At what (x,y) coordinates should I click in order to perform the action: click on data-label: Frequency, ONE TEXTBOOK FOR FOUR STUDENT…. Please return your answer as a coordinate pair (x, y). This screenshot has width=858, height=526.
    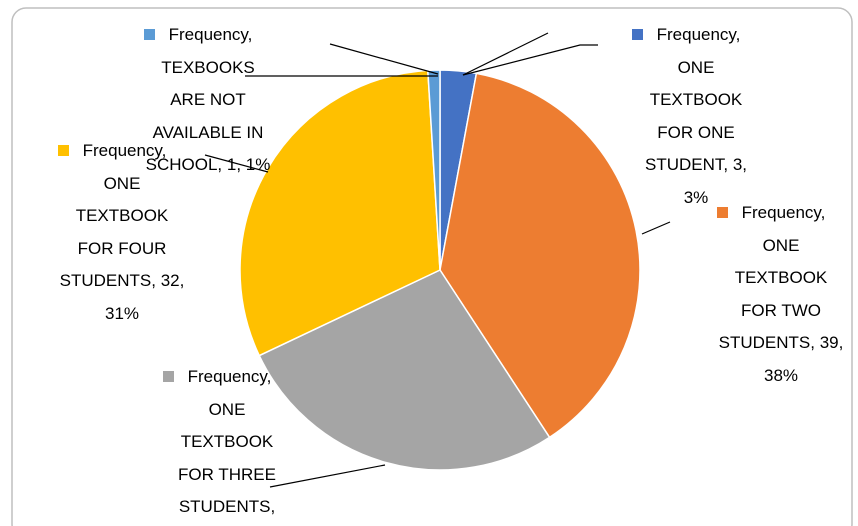
    Looking at the image, I should click on (121, 232).